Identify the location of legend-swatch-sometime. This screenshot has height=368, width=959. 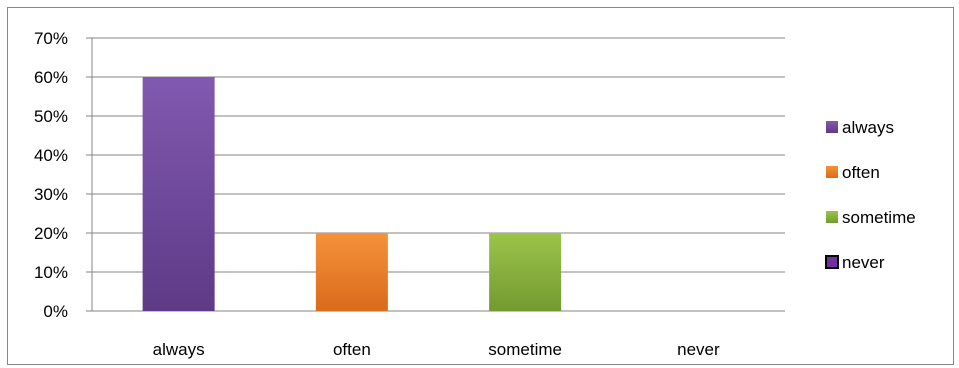
(832, 217).